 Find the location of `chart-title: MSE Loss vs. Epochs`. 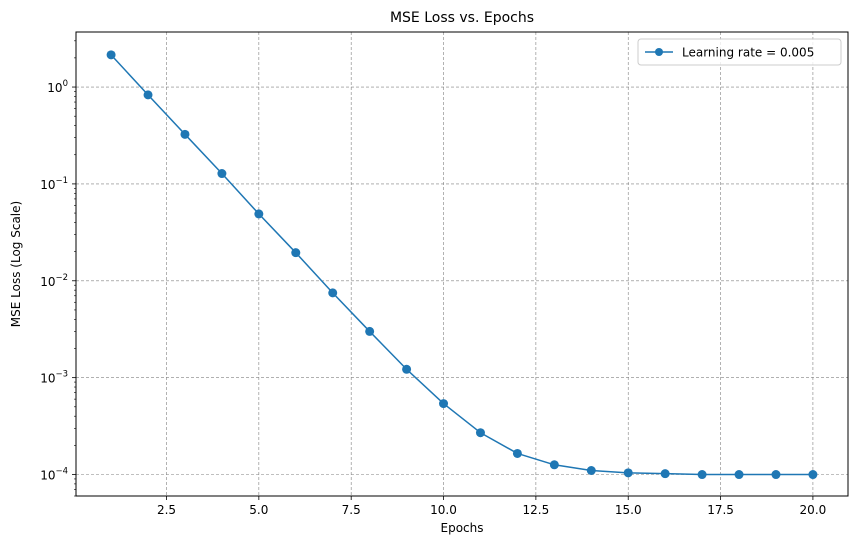

chart-title: MSE Loss vs. Epochs is located at coordinates (462, 18).